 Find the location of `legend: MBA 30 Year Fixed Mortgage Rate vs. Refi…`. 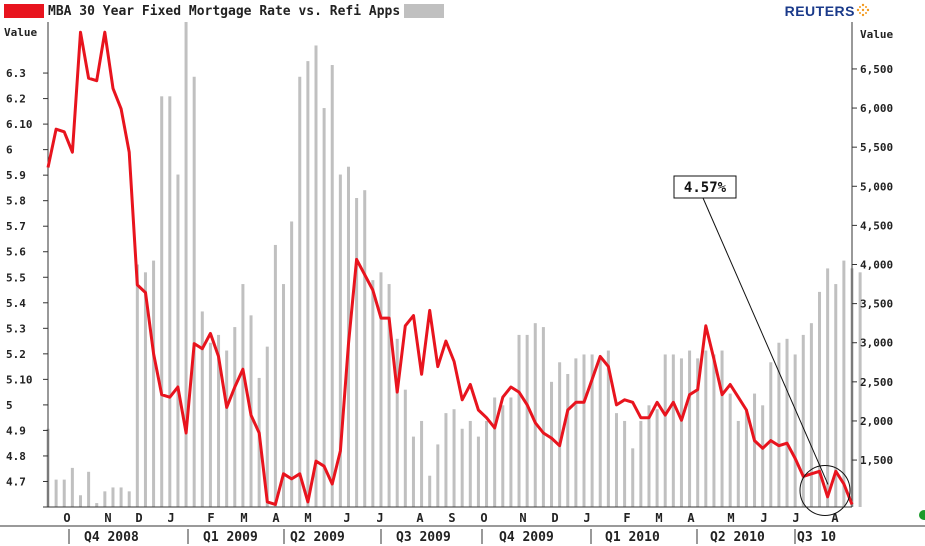

legend: MBA 30 Year Fixed Mortgage Rate vs. Refi… is located at coordinates (224, 11).